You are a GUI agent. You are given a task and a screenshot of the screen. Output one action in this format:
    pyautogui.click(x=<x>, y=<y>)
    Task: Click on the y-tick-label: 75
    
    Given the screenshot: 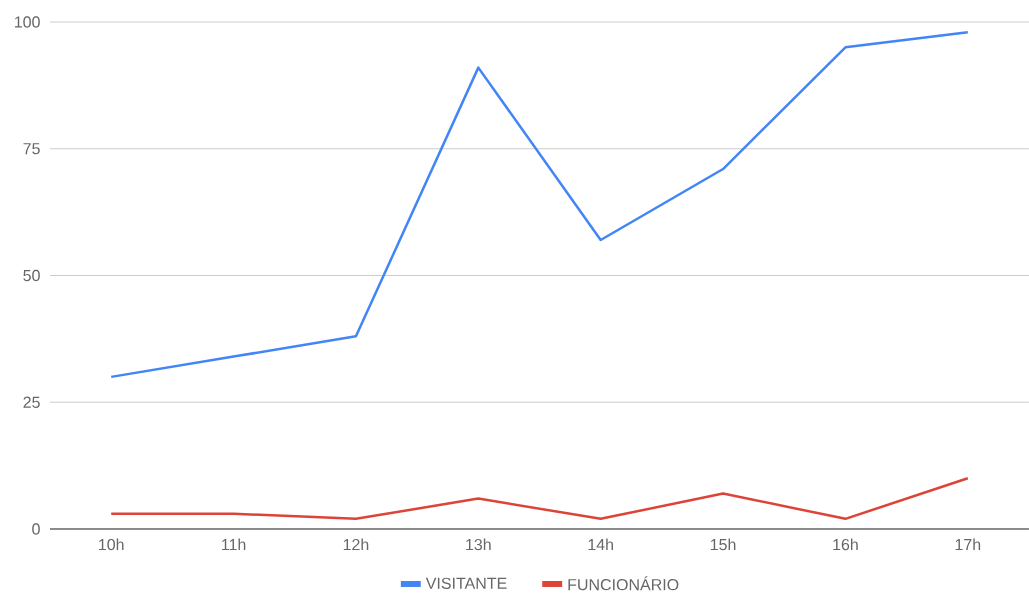 What is the action you would take?
    pyautogui.click(x=31, y=149)
    